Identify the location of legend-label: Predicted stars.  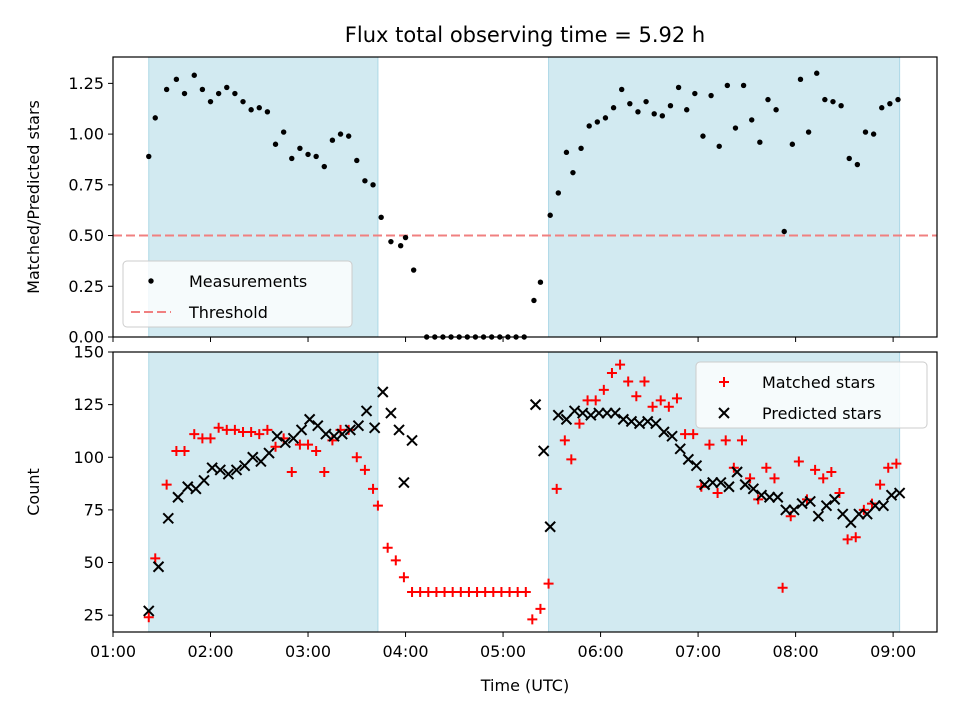
(822, 413).